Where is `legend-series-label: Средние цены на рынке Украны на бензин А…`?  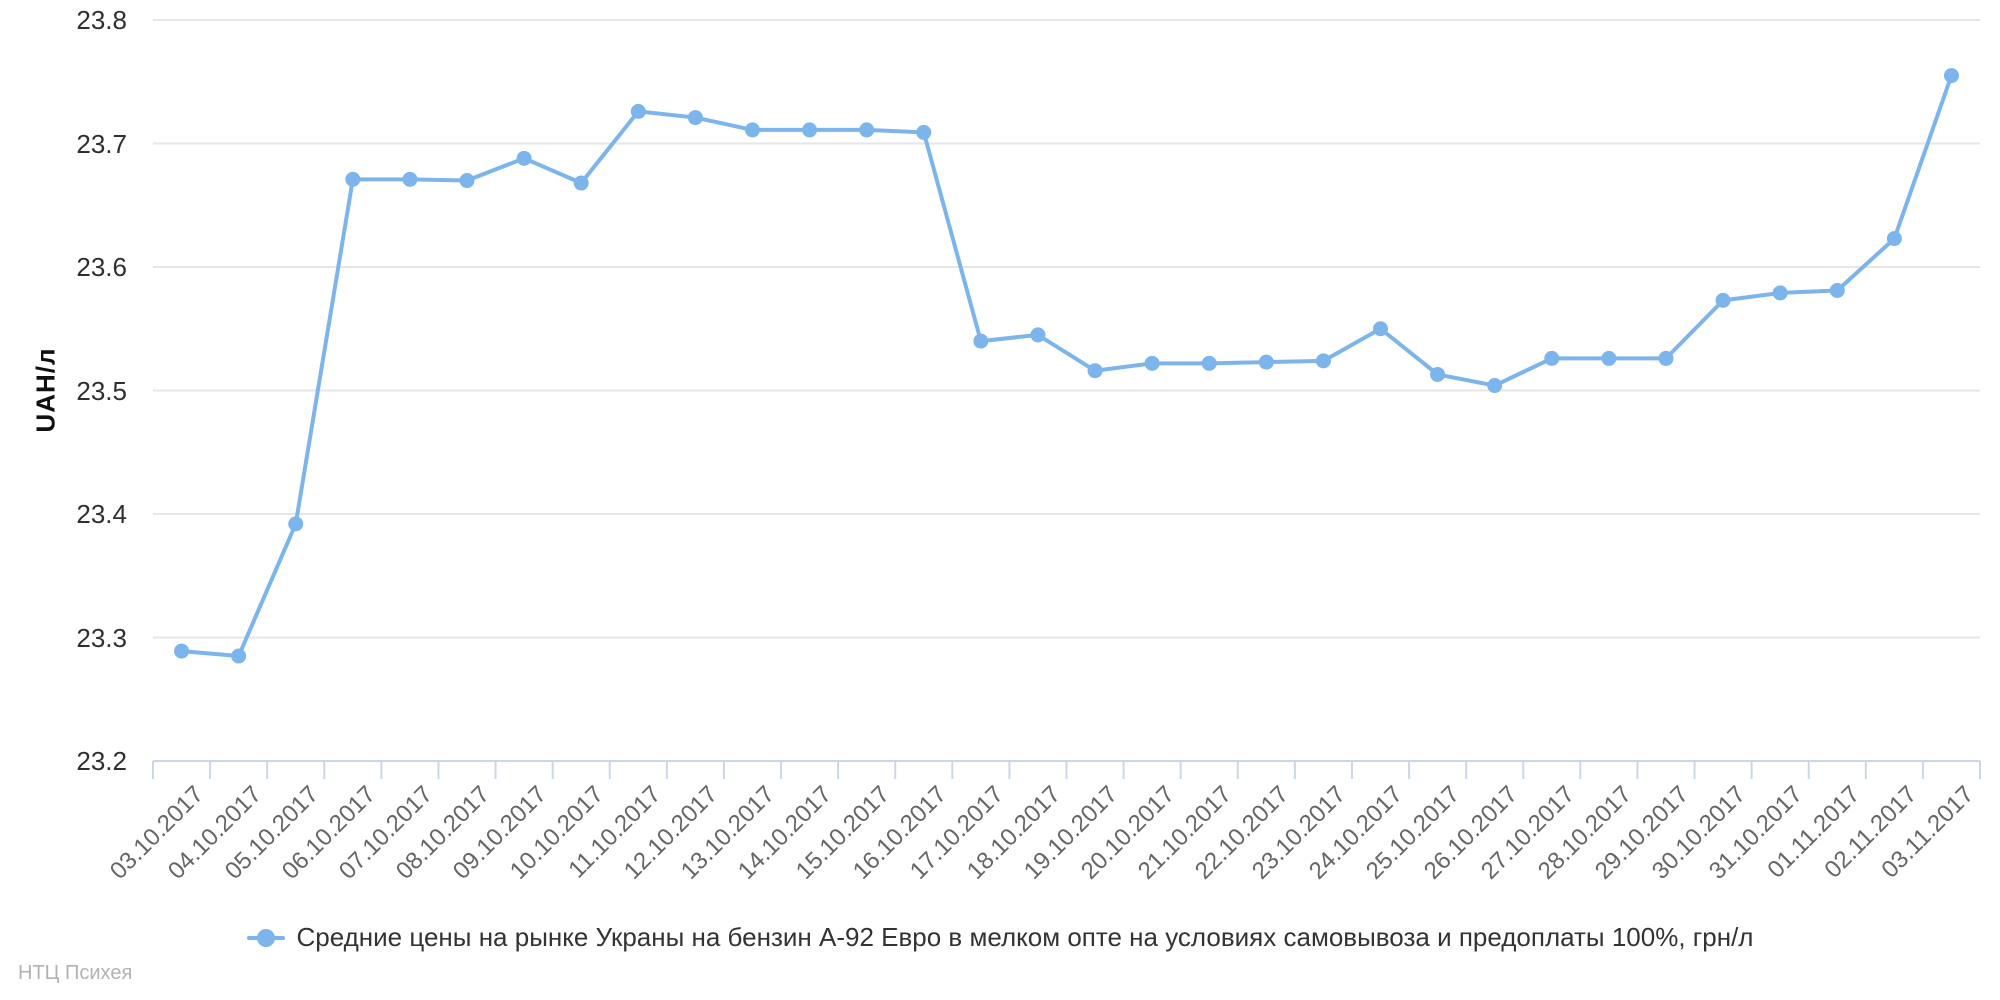 legend-series-label: Средние цены на рынке Украны на бензин А… is located at coordinates (1025, 937).